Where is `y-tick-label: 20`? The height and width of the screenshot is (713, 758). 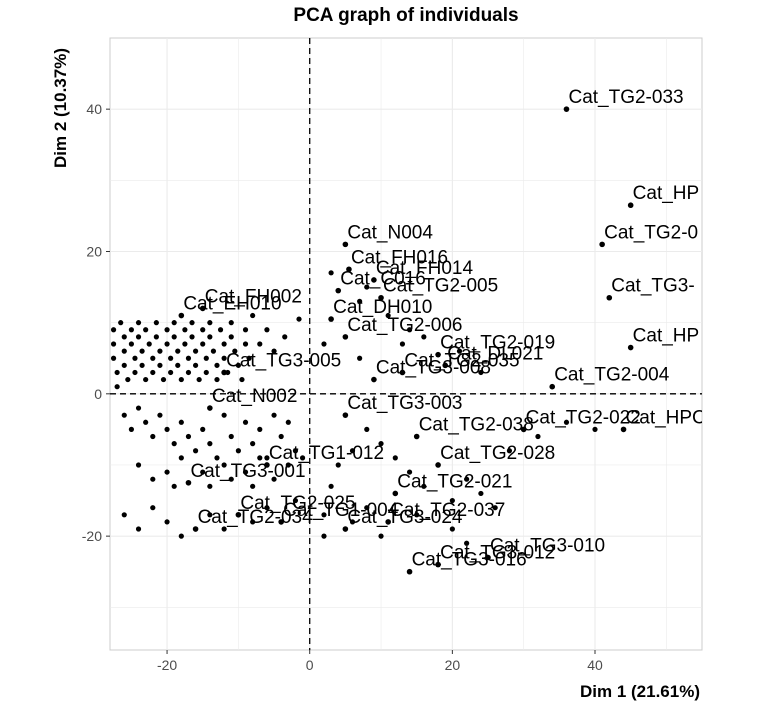 y-tick-label: 20 is located at coordinates (94, 251).